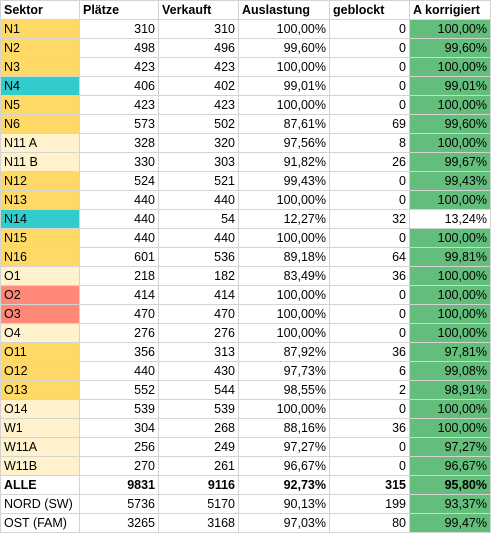 The width and height of the screenshot is (491, 540). What do you see at coordinates (369, 485) in the screenshot?
I see `cell-geblockt: 315` at bounding box center [369, 485].